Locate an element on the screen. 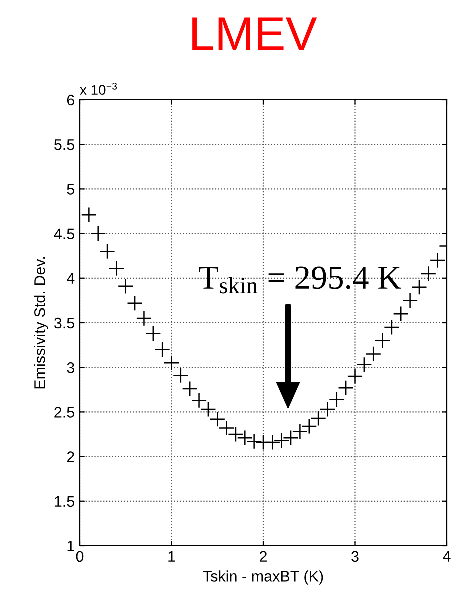  x-tick-label: 2 is located at coordinates (263, 556).